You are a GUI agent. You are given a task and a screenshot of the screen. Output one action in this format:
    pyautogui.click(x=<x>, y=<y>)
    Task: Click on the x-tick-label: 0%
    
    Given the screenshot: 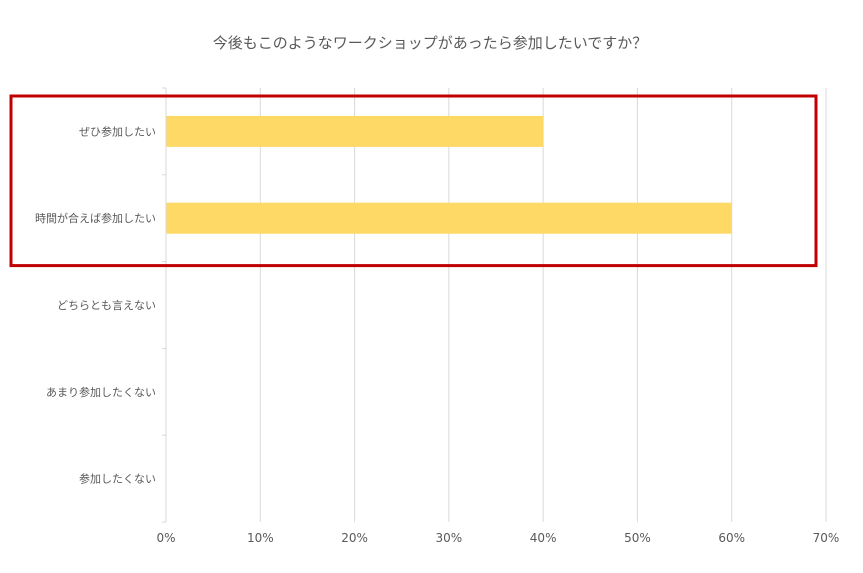 What is the action you would take?
    pyautogui.click(x=165, y=538)
    